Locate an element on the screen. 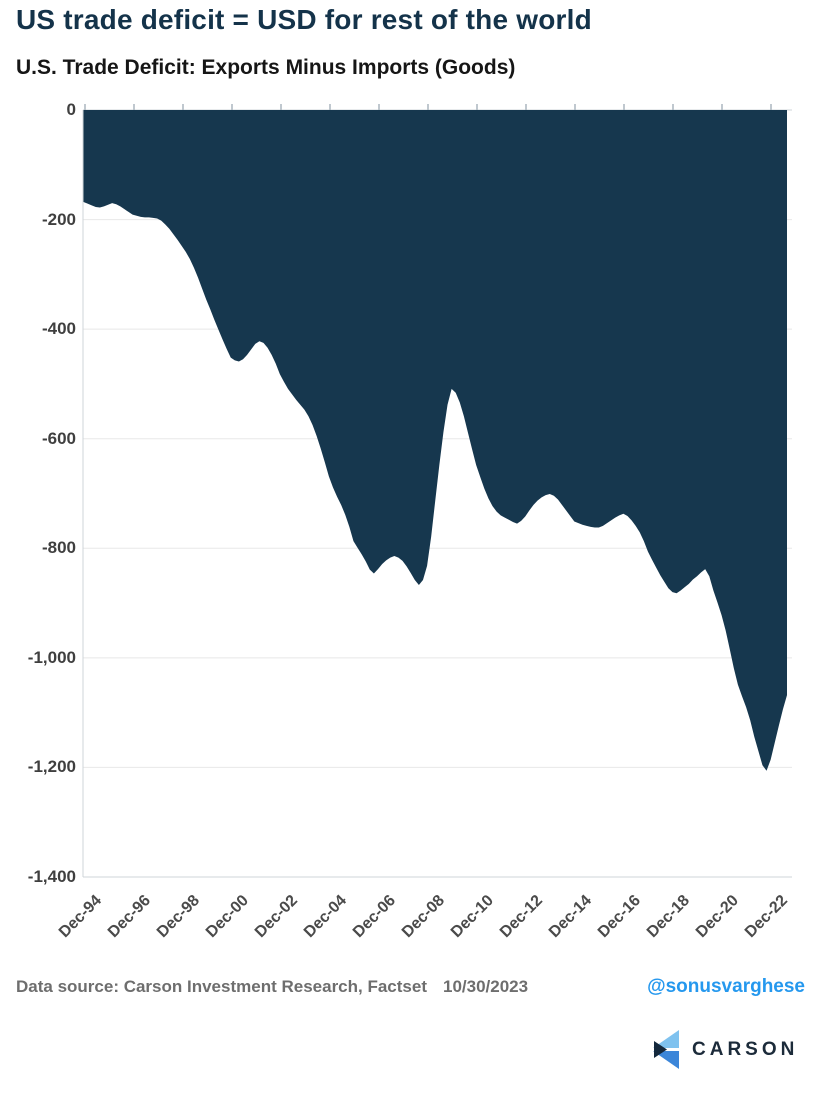 The width and height of the screenshot is (821, 1093). carson-logo-icon is located at coordinates (666, 1049).